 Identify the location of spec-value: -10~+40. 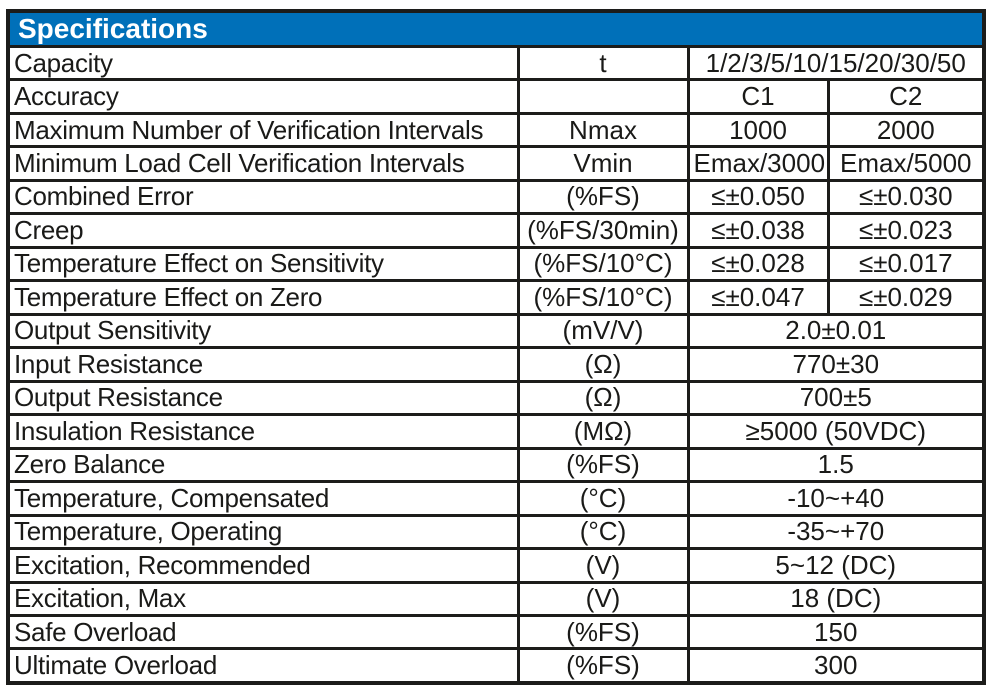
(836, 498).